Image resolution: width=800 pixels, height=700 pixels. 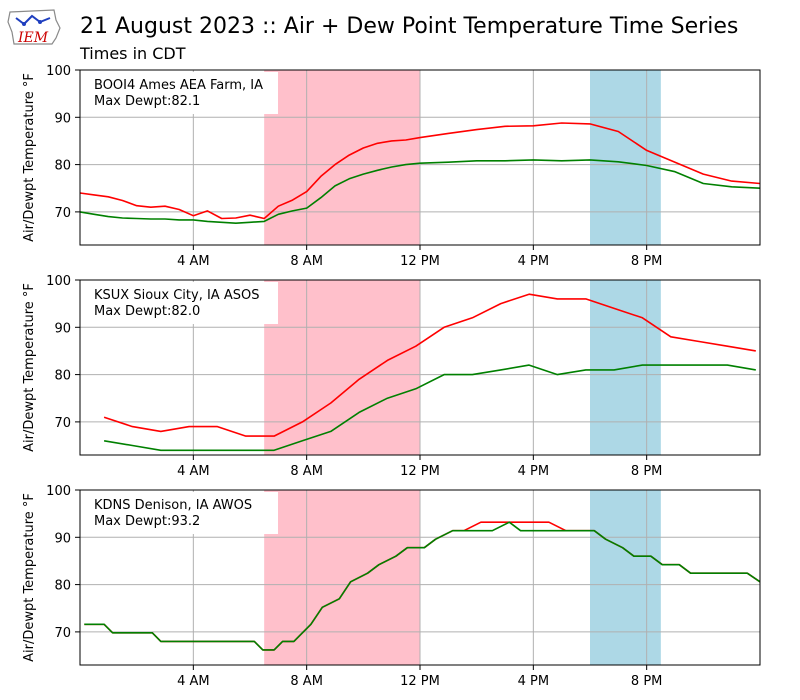 What do you see at coordinates (178, 85) in the screenshot?
I see `station-label: BOOI4 Ames AEA Farm, IA` at bounding box center [178, 85].